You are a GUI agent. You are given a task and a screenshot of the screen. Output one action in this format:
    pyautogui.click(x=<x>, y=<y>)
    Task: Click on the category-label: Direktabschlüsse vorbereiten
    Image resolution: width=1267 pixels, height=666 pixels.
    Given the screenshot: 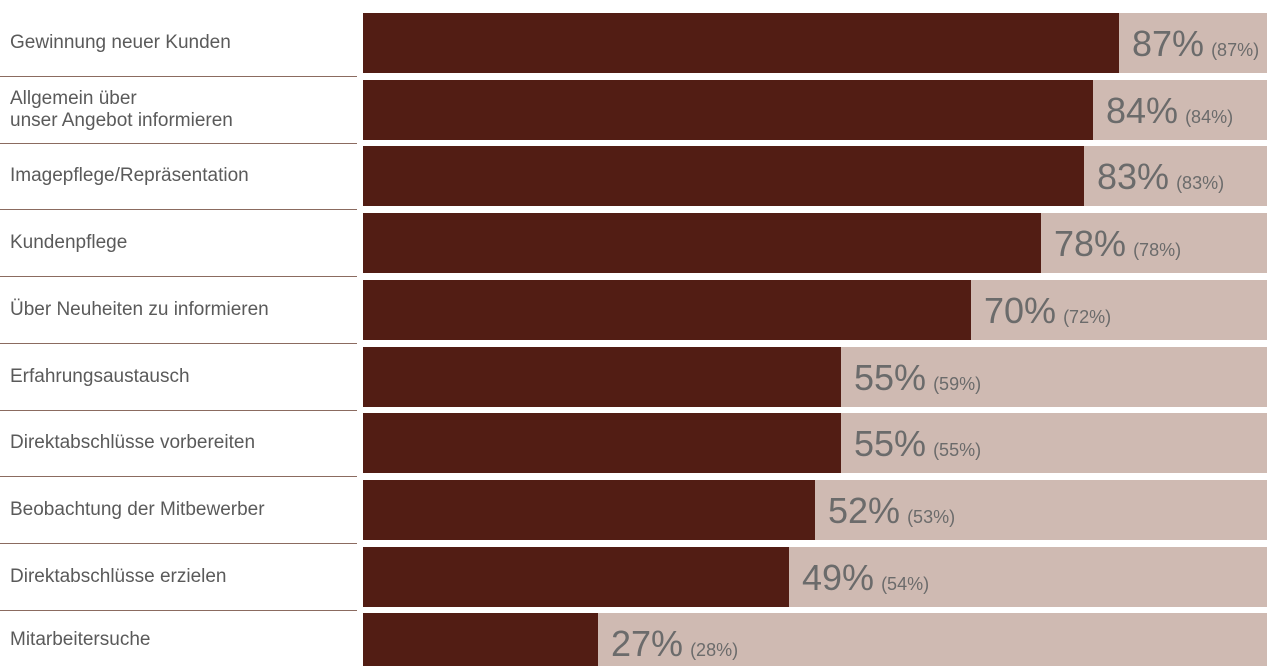 What is the action you would take?
    pyautogui.click(x=133, y=442)
    